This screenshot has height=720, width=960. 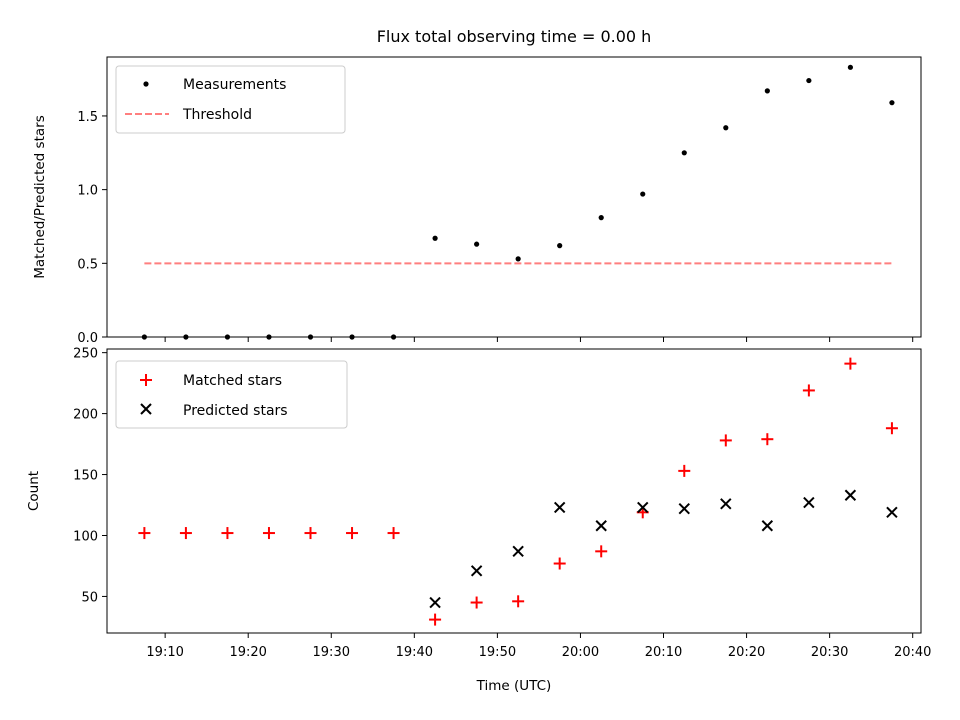 What do you see at coordinates (85, 354) in the screenshot?
I see `count-y-tick-label: 250` at bounding box center [85, 354].